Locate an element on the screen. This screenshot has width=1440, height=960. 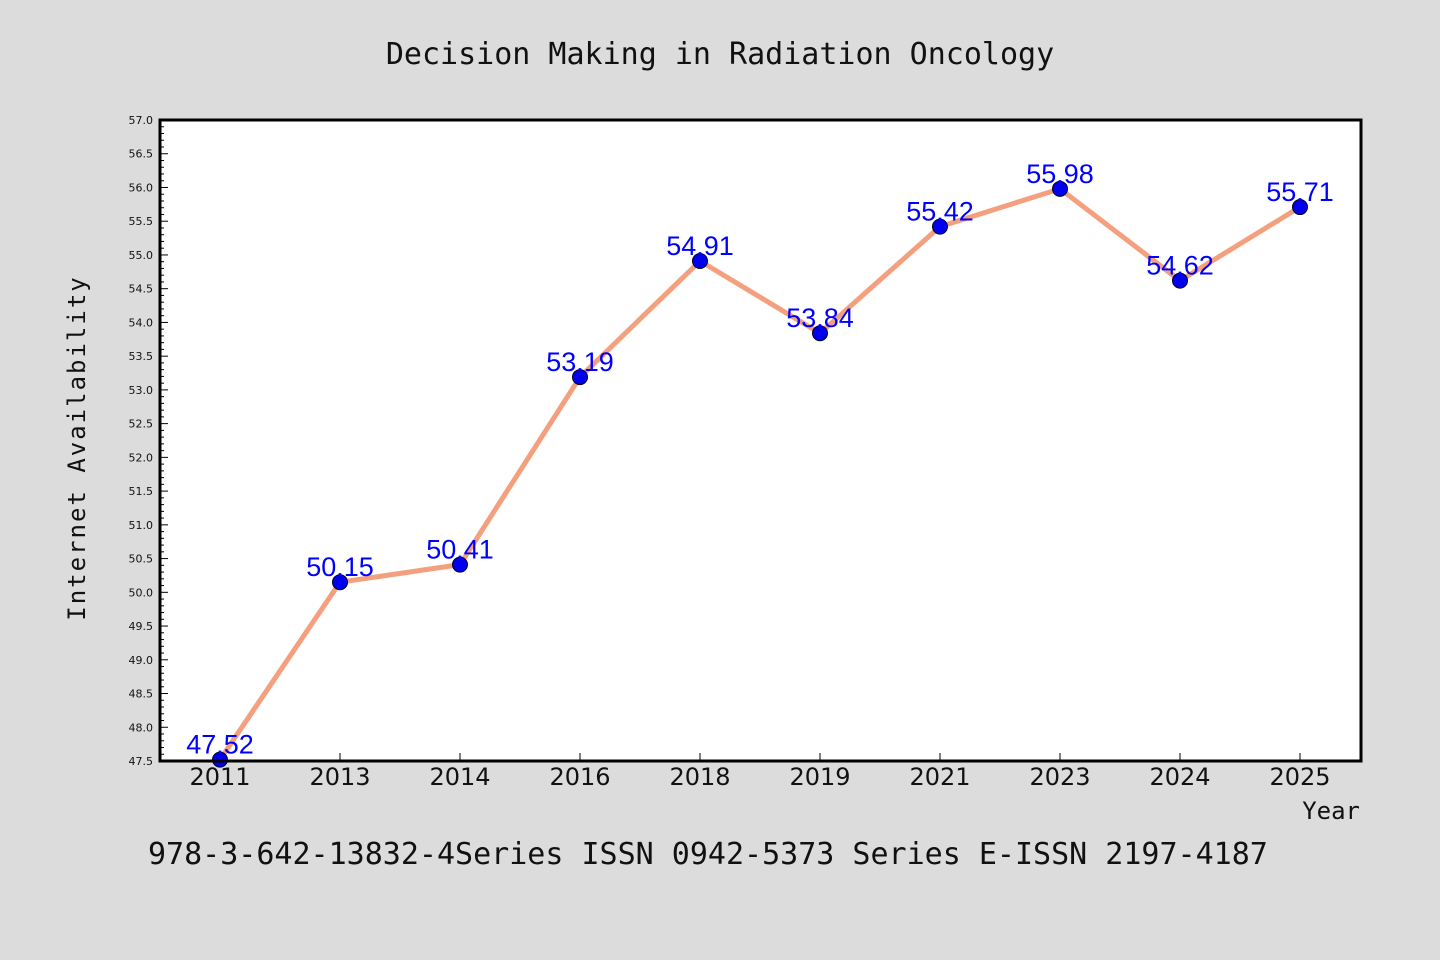
y-tick-label: 50.5 is located at coordinates (141, 559).